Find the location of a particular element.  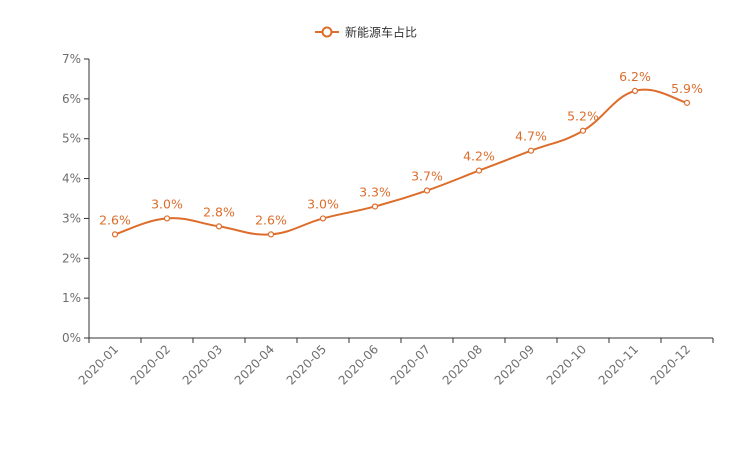

x-tick-label: 2020-04 is located at coordinates (254, 364).